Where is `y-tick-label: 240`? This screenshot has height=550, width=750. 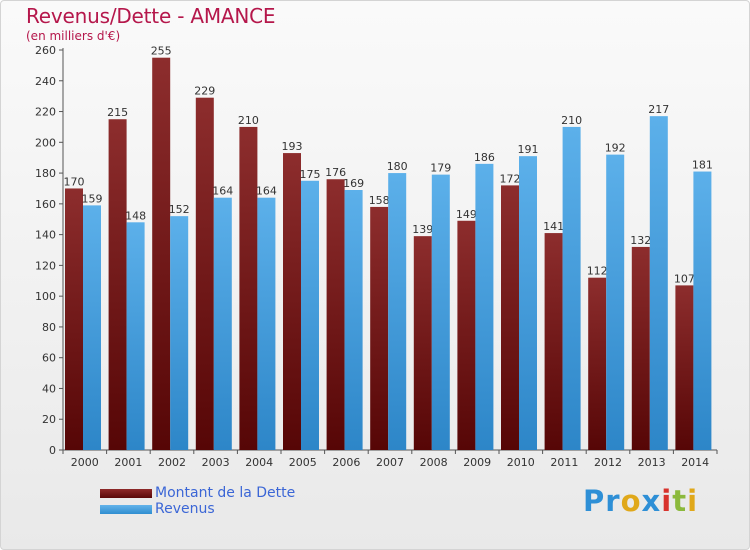 y-tick-label: 240 is located at coordinates (45, 81).